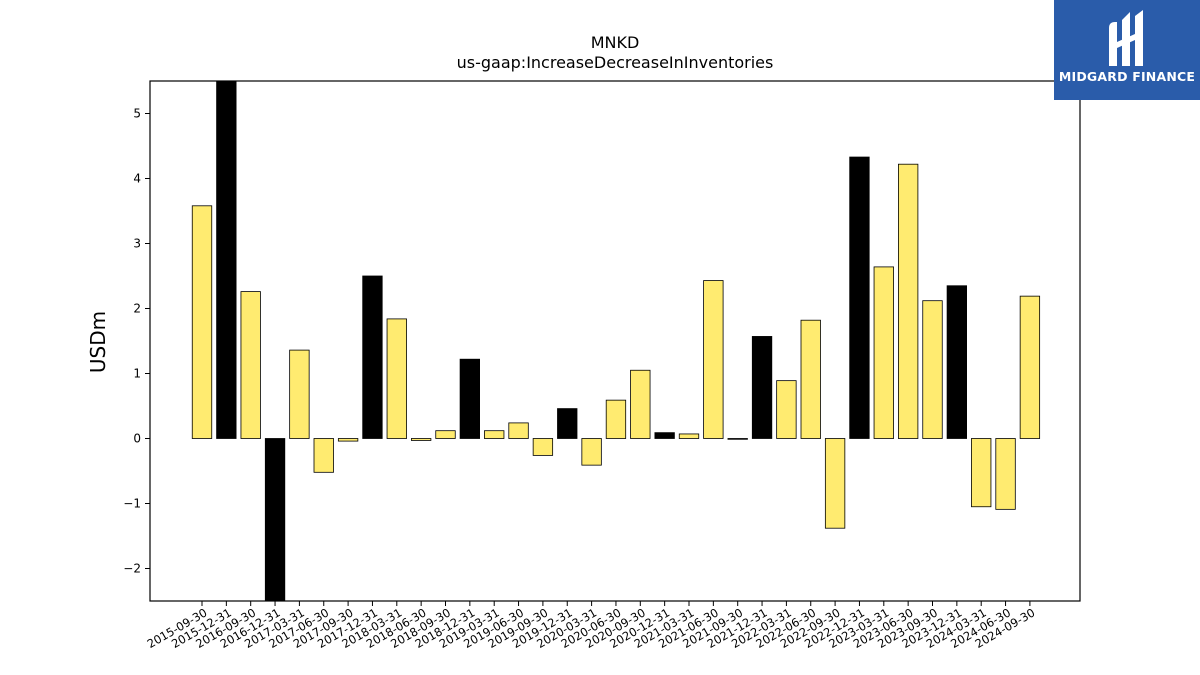 This screenshot has height=675, width=1200. I want to click on chart-subtitle: us-gaap:IncreaseDecreaseInInventories, so click(615, 62).